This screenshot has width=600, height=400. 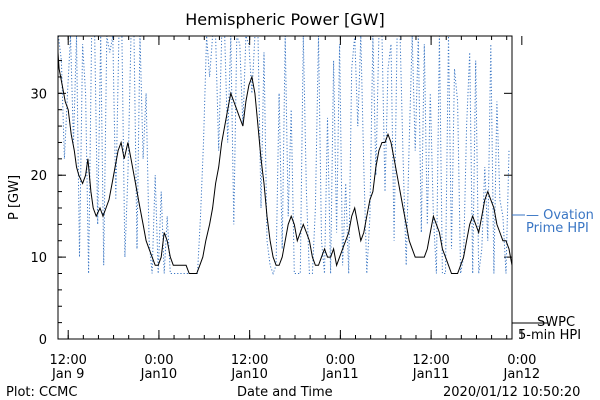 What do you see at coordinates (522, 374) in the screenshot?
I see `x-tick-sublabel: Jan12` at bounding box center [522, 374].